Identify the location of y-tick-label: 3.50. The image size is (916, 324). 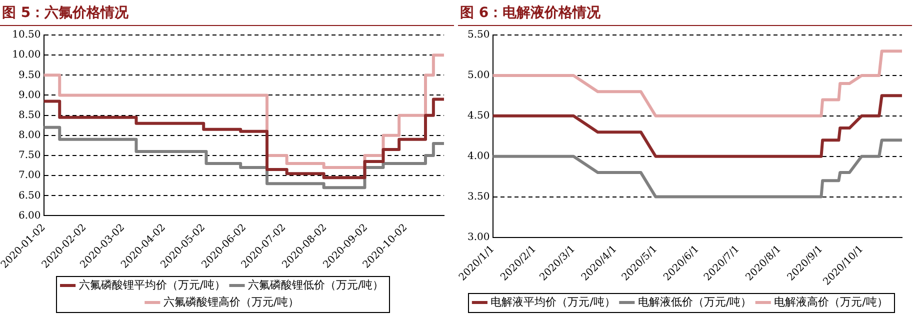
(478, 196).